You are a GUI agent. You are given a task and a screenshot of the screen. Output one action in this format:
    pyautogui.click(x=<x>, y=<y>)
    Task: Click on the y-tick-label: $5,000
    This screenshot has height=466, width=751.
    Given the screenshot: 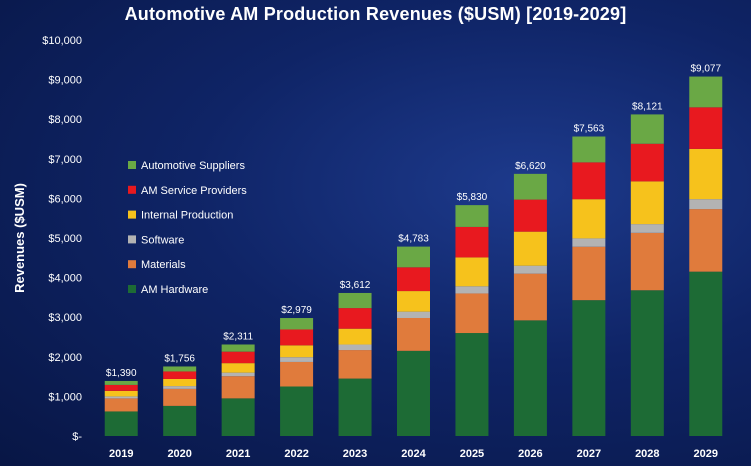 What is the action you would take?
    pyautogui.click(x=65, y=239)
    